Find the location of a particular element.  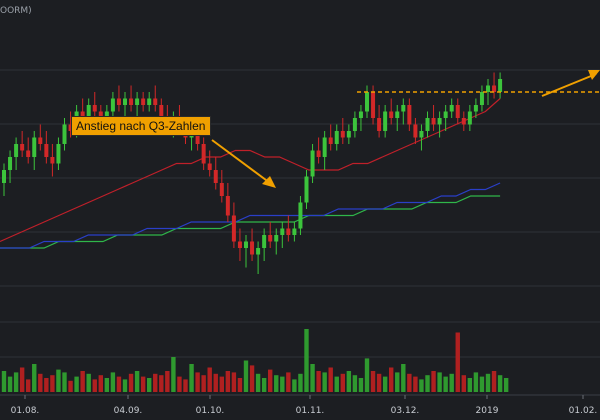

x-tick-label: 2019 is located at coordinates (487, 411).